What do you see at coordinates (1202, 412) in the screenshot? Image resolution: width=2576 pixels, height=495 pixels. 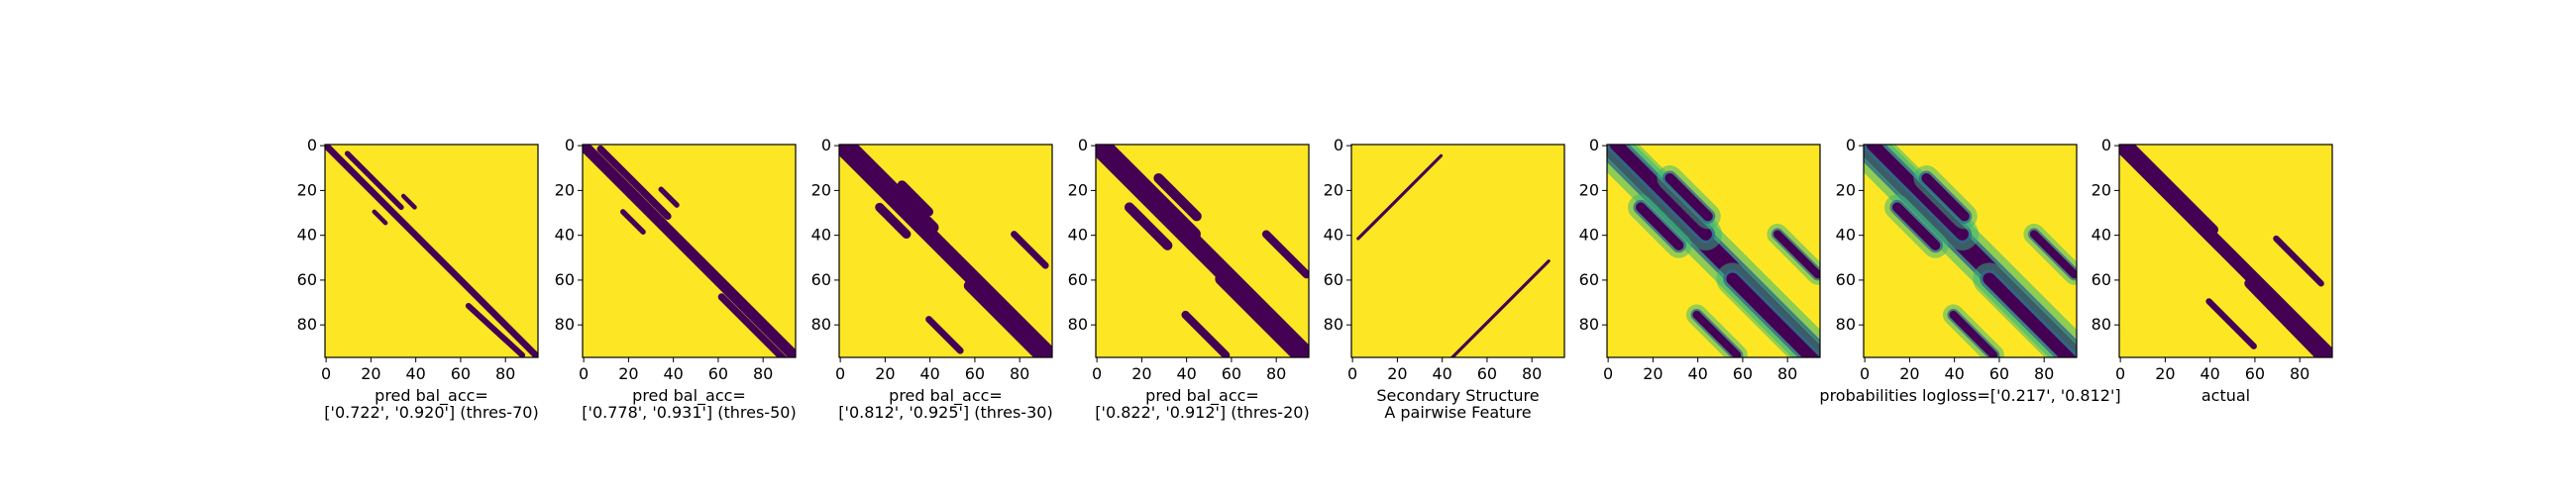 I see `panel-caption-line-2: ['0.822', '0.912'] (thres-20)` at bounding box center [1202, 412].